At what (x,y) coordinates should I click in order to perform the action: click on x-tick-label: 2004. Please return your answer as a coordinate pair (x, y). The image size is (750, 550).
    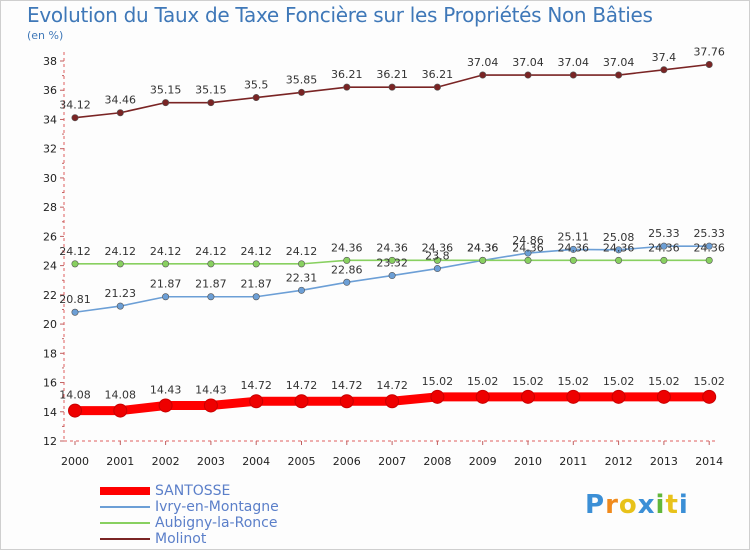
    Looking at the image, I should click on (256, 461).